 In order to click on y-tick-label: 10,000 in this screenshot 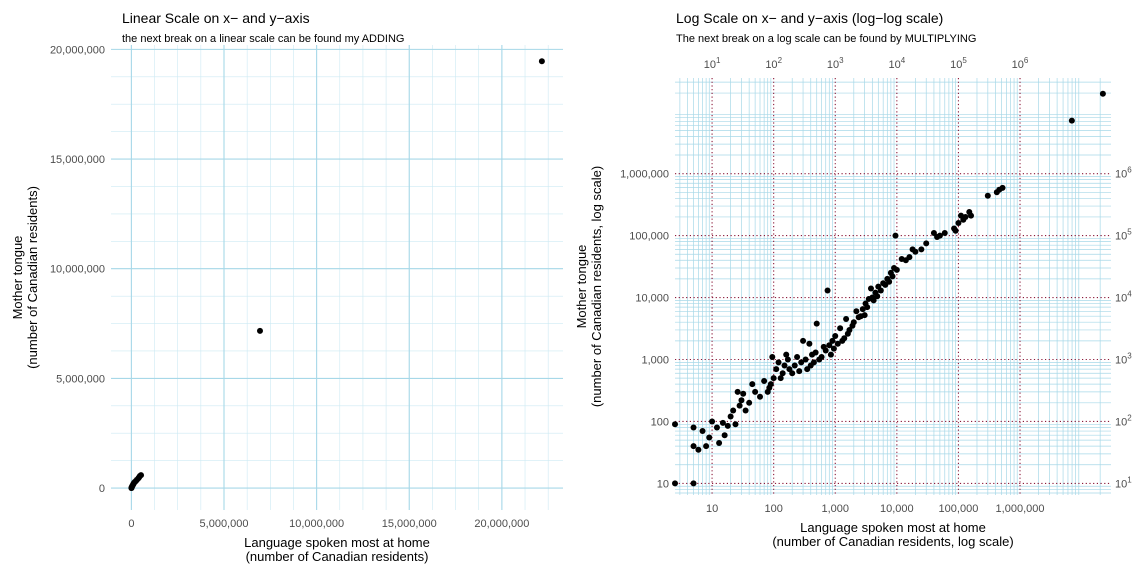, I will do `click(652, 299)`.